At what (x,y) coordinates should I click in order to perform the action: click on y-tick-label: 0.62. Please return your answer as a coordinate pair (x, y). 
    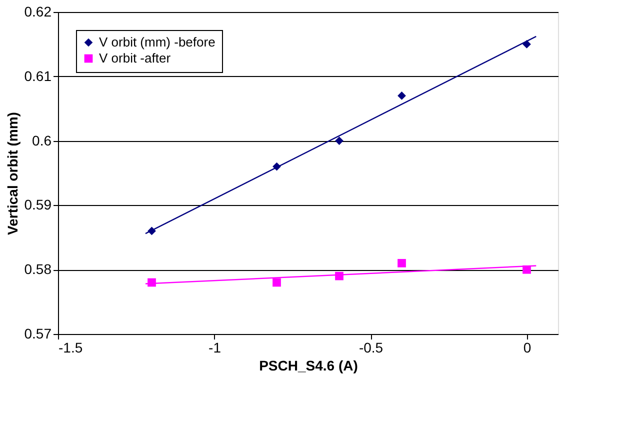
    Looking at the image, I should click on (38, 12).